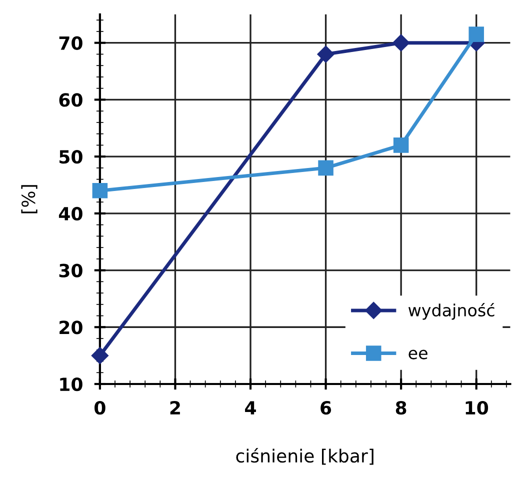 This screenshot has height=480, width=526. What do you see at coordinates (71, 327) in the screenshot?
I see `y-tick-label: 20` at bounding box center [71, 327].